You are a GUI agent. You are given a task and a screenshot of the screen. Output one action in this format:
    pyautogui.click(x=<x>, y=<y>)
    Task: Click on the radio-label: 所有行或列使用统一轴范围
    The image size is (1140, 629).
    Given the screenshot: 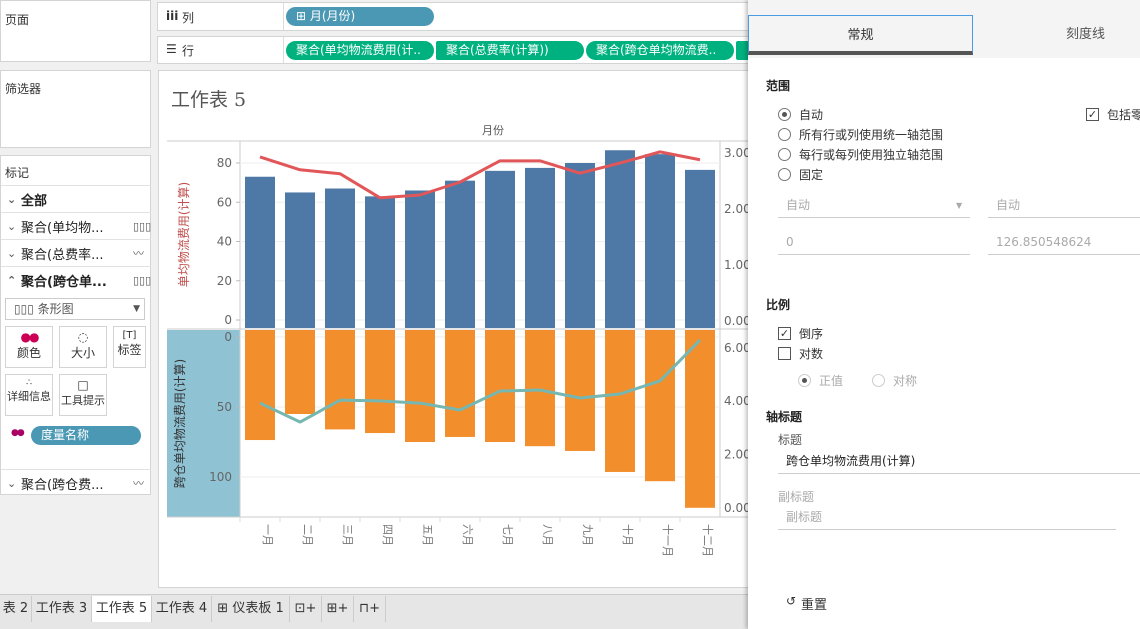 What is the action you would take?
    pyautogui.click(x=871, y=135)
    